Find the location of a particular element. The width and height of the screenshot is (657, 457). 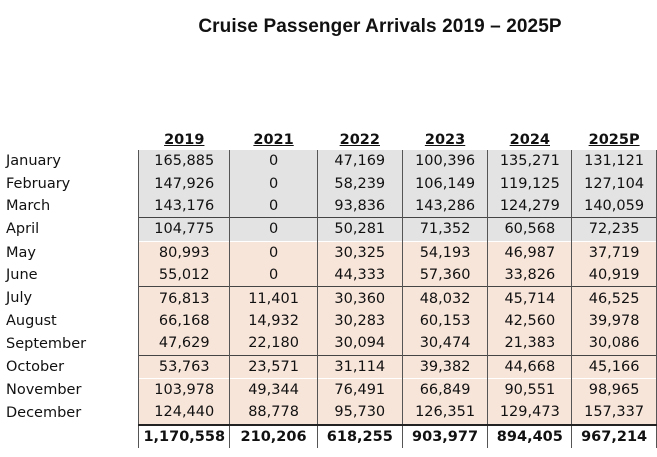

value-cell: 30,094 is located at coordinates (359, 344).